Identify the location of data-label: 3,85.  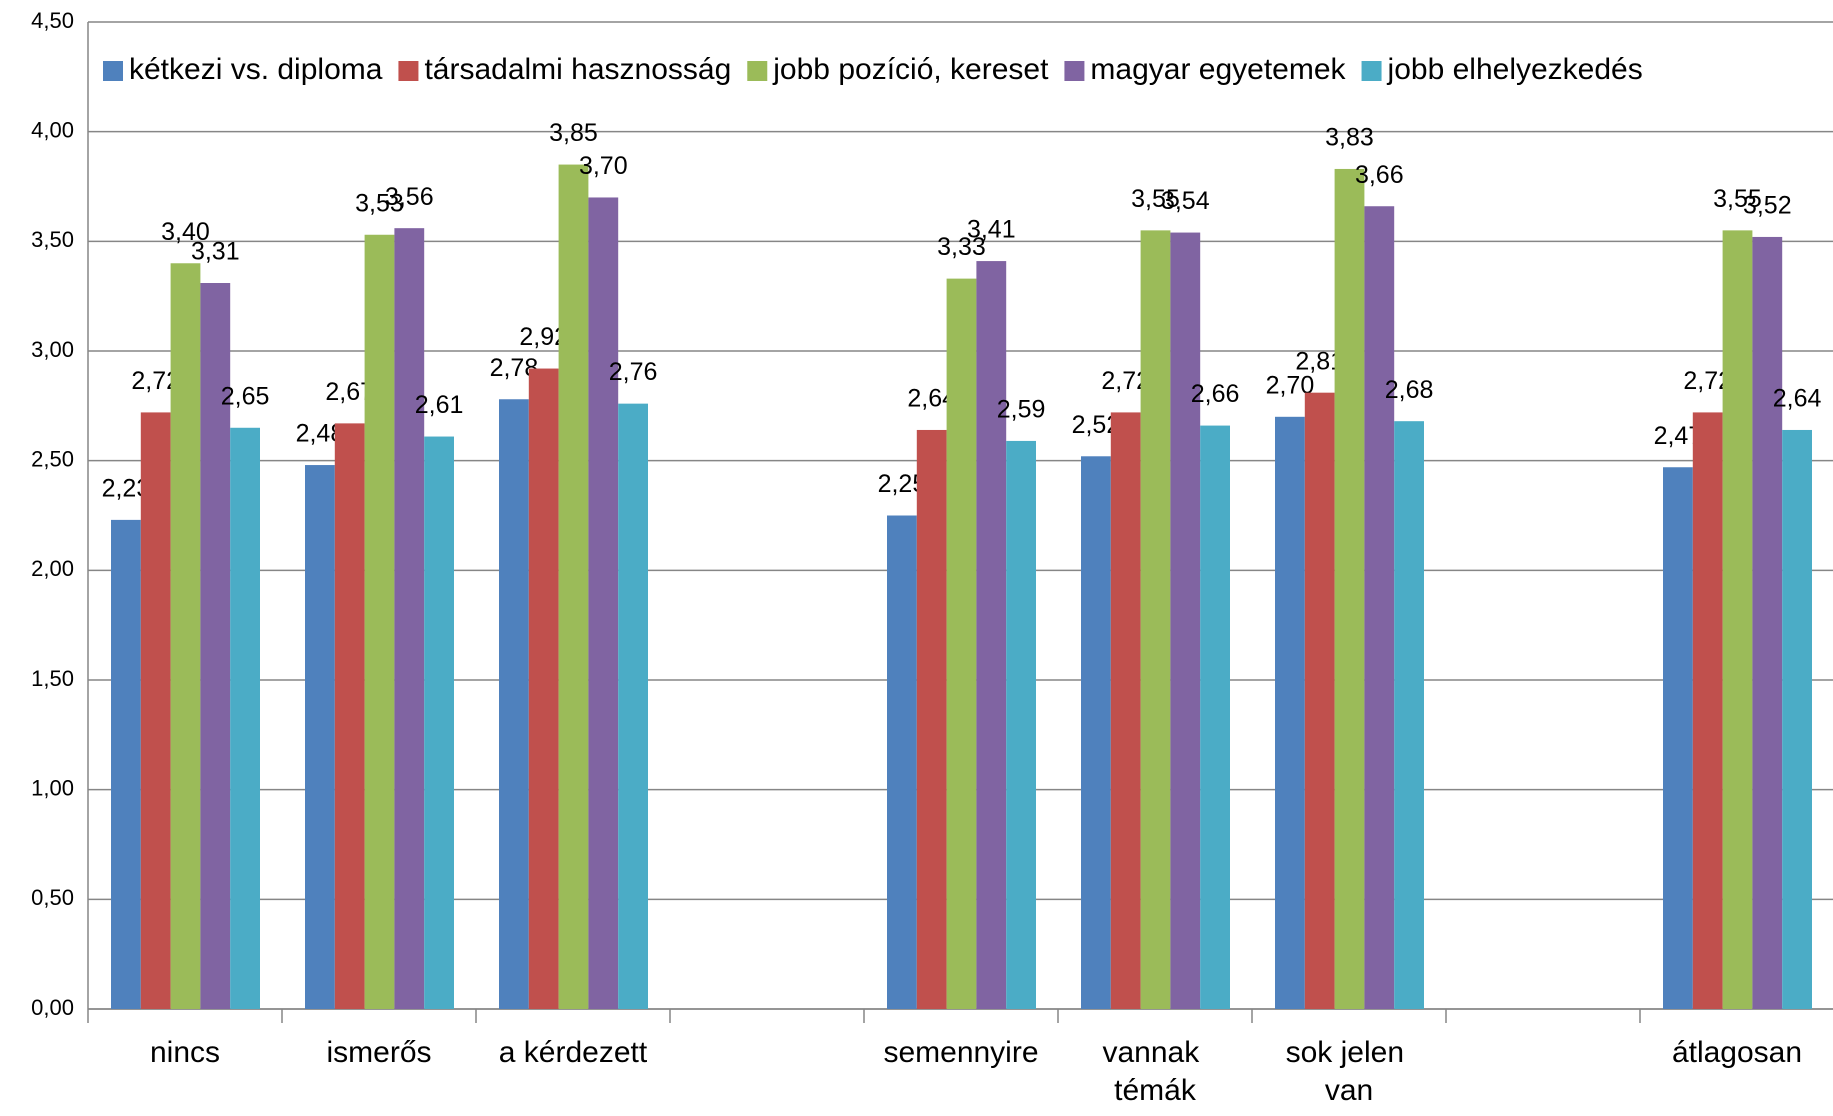
(573, 133).